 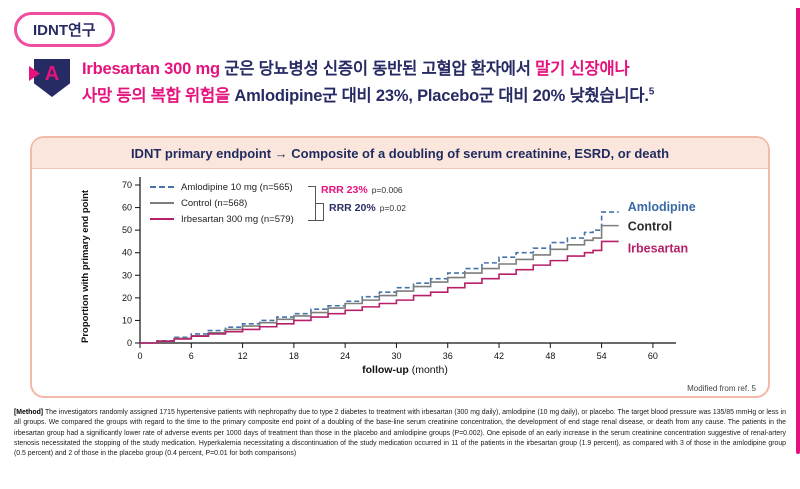 What do you see at coordinates (582, 69) in the screenshot?
I see `headline-segment: 말기 신장애나` at bounding box center [582, 69].